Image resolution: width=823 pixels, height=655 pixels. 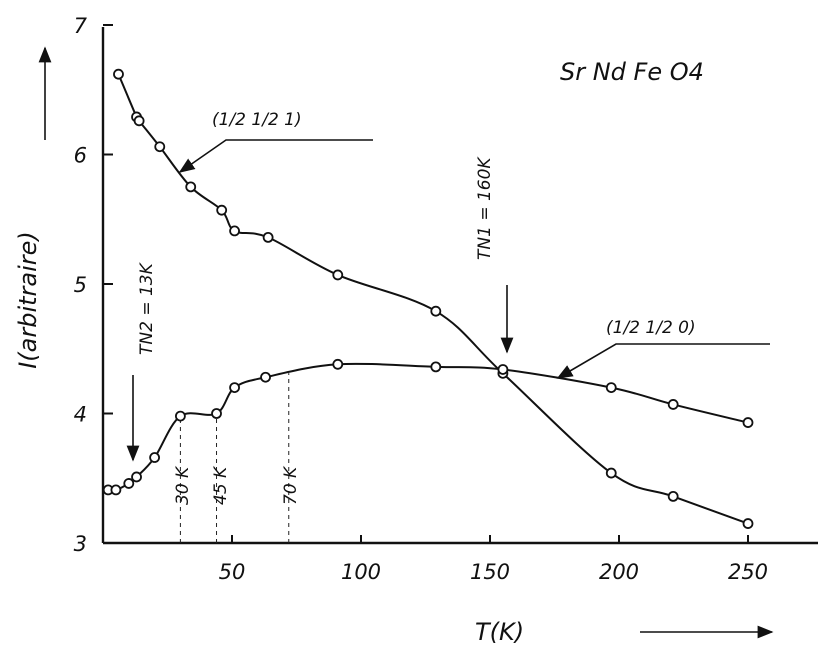 I want to click on x-axis-label: T(K), so click(x=499, y=632).